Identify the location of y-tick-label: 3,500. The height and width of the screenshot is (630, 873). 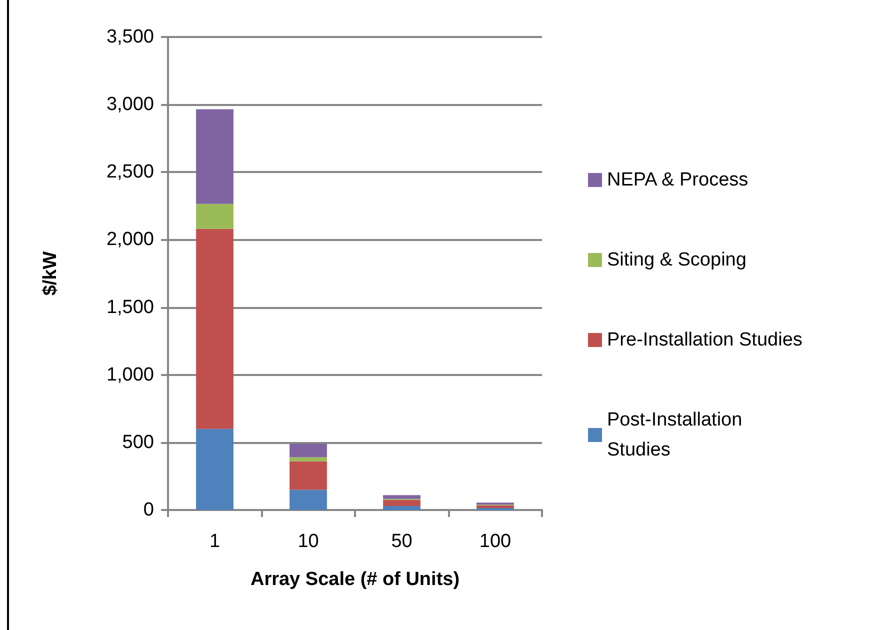
(130, 37).